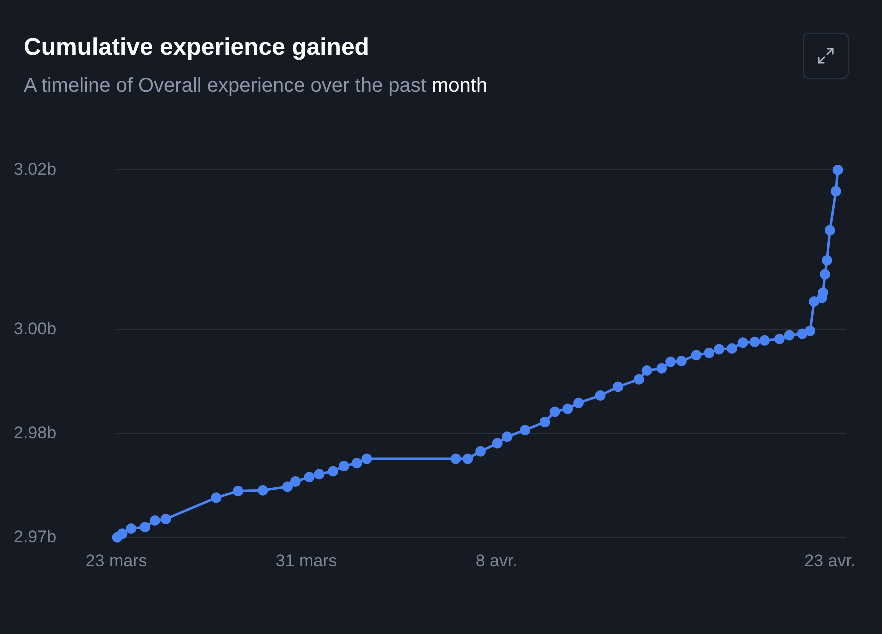 The width and height of the screenshot is (882, 634). I want to click on x-tick-label: 31 mars, so click(307, 560).